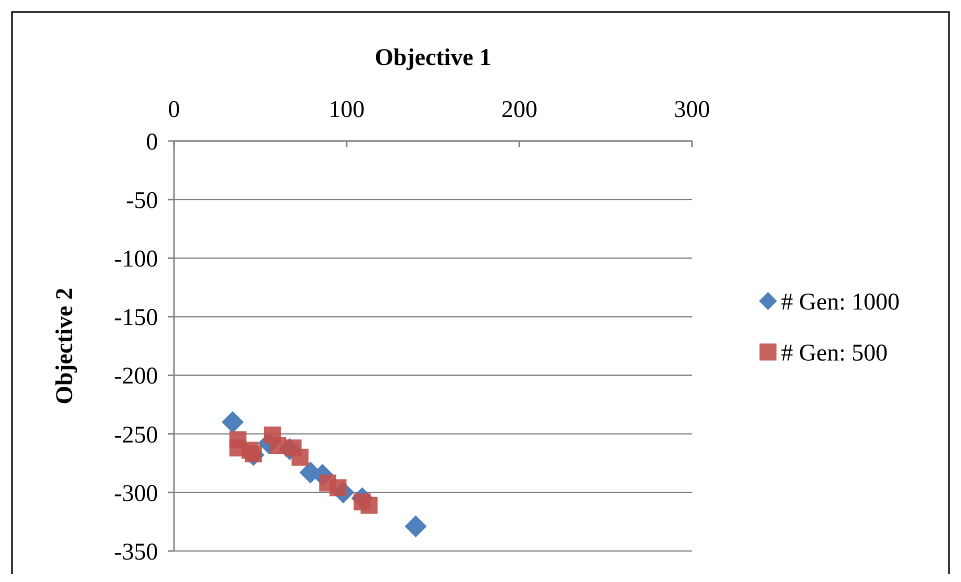 The width and height of the screenshot is (961, 582). Describe the element at coordinates (65, 346) in the screenshot. I see `y-axis-title: Objective 2` at that location.